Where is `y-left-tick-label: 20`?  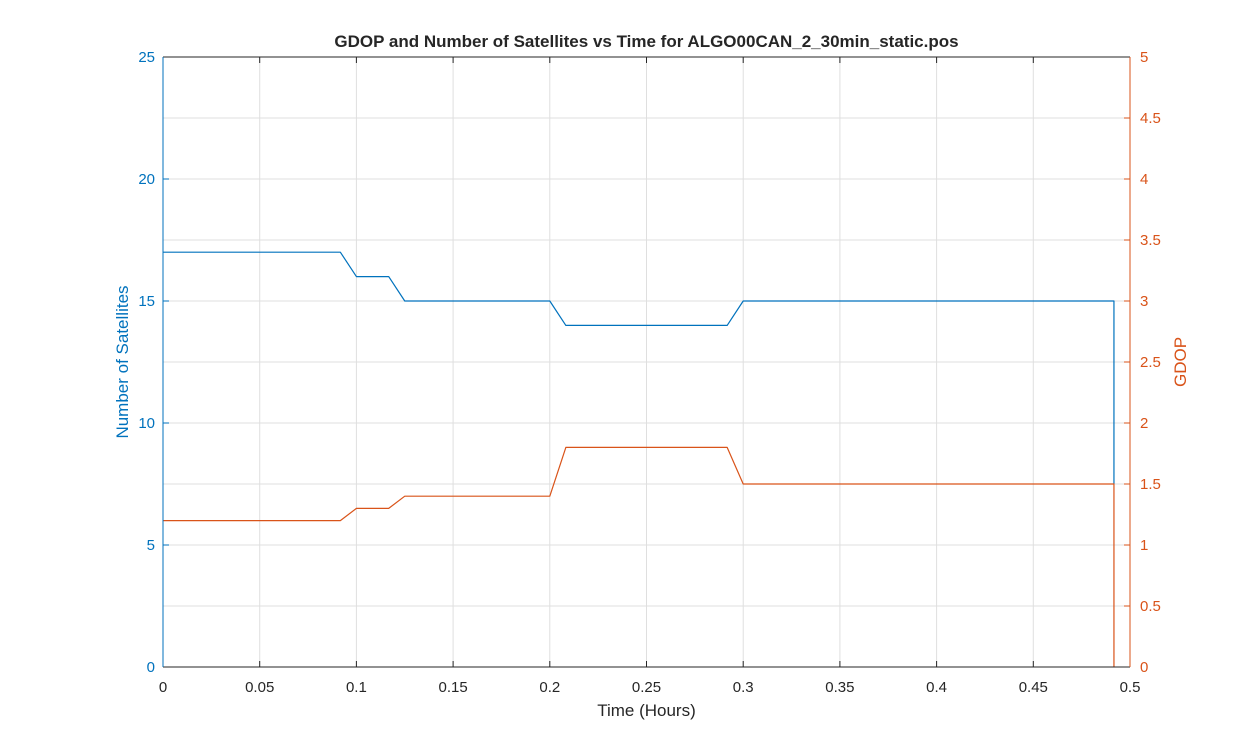 y-left-tick-label: 20 is located at coordinates (146, 179).